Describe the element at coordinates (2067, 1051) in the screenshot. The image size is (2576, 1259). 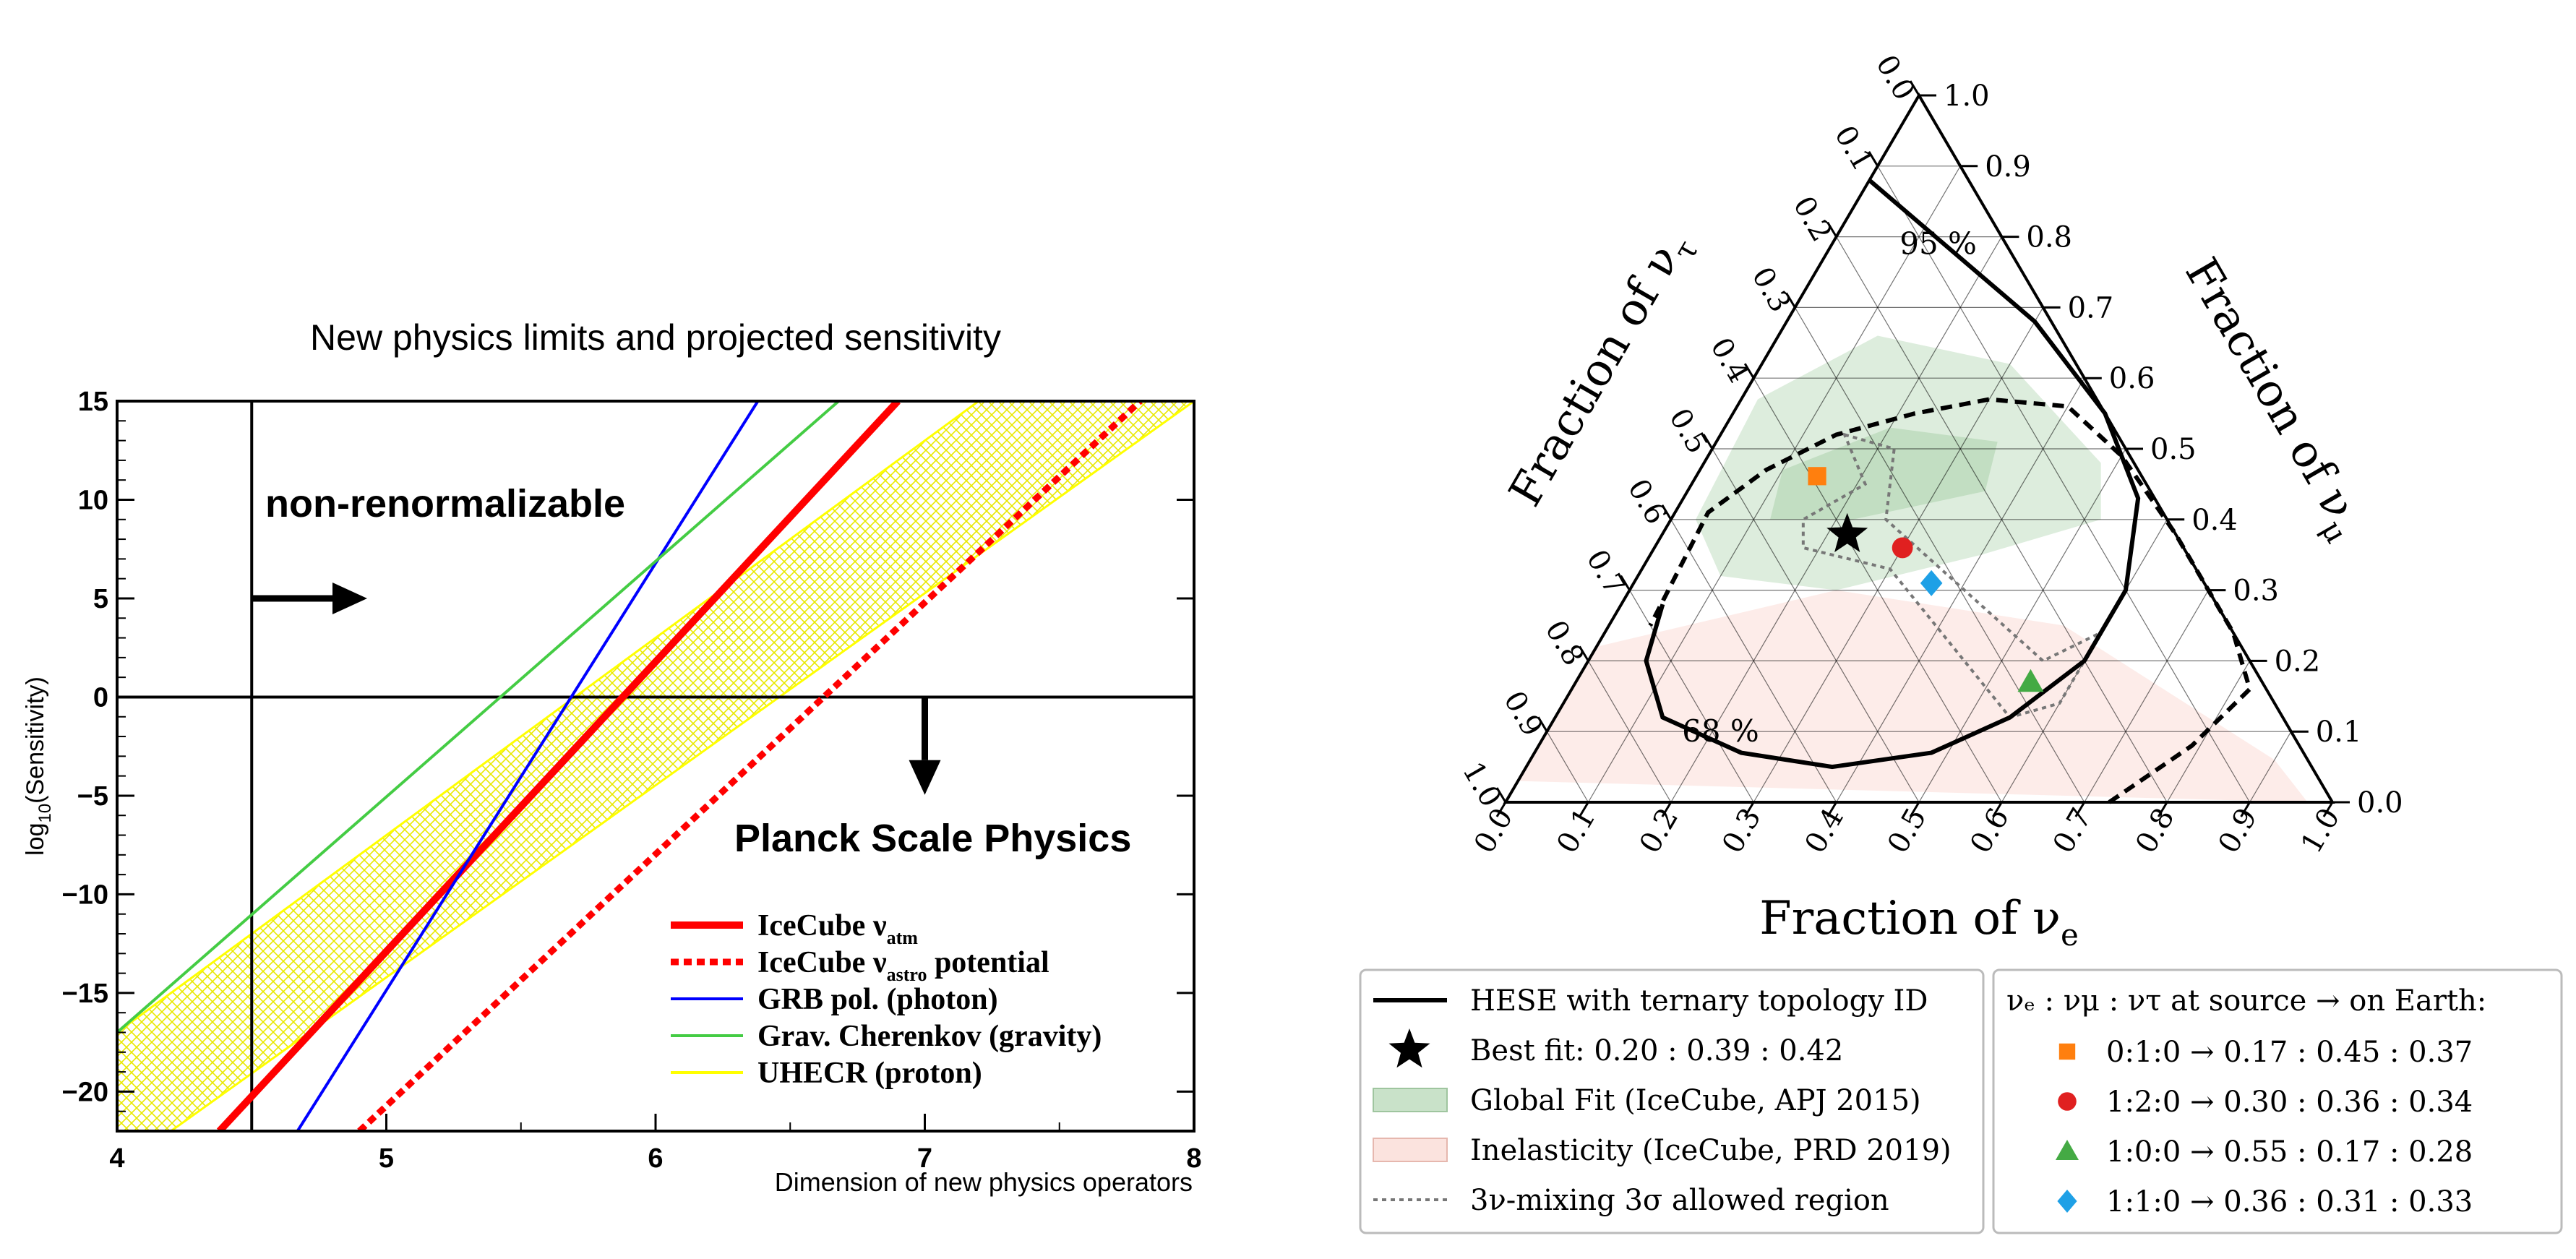
I see `legend-key-square-icon` at that location.